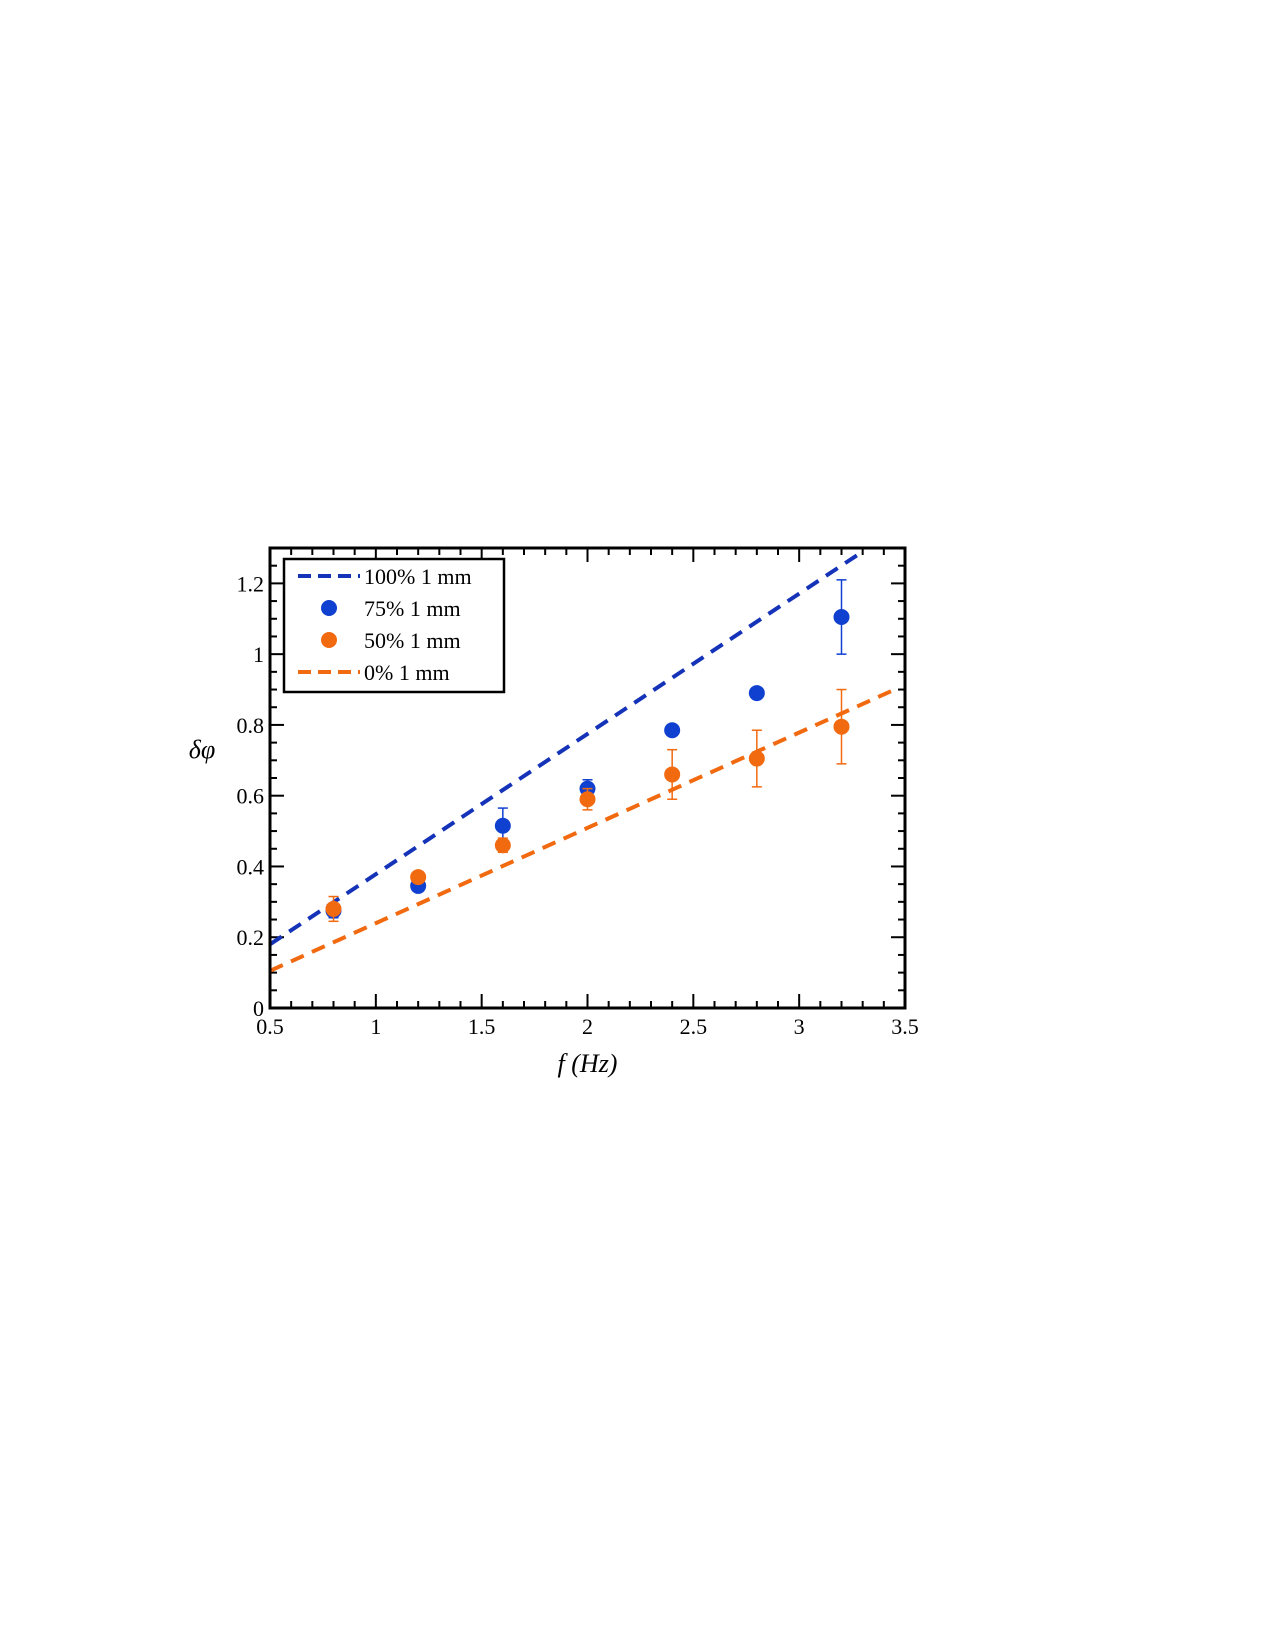  I want to click on x-tick-label: 2, so click(587, 1026).